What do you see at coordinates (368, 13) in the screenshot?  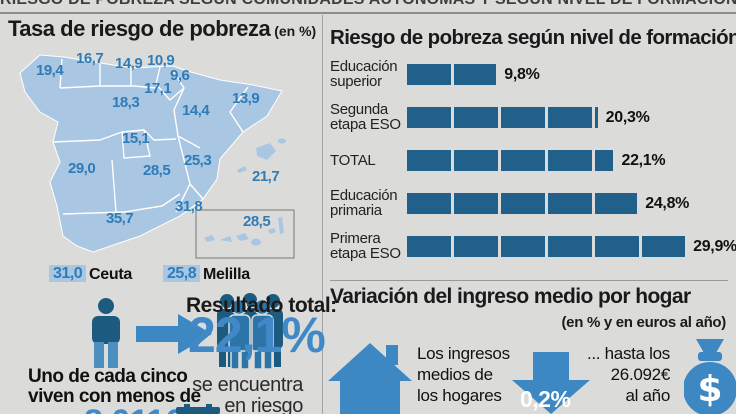 I see `header-divider` at bounding box center [368, 13].